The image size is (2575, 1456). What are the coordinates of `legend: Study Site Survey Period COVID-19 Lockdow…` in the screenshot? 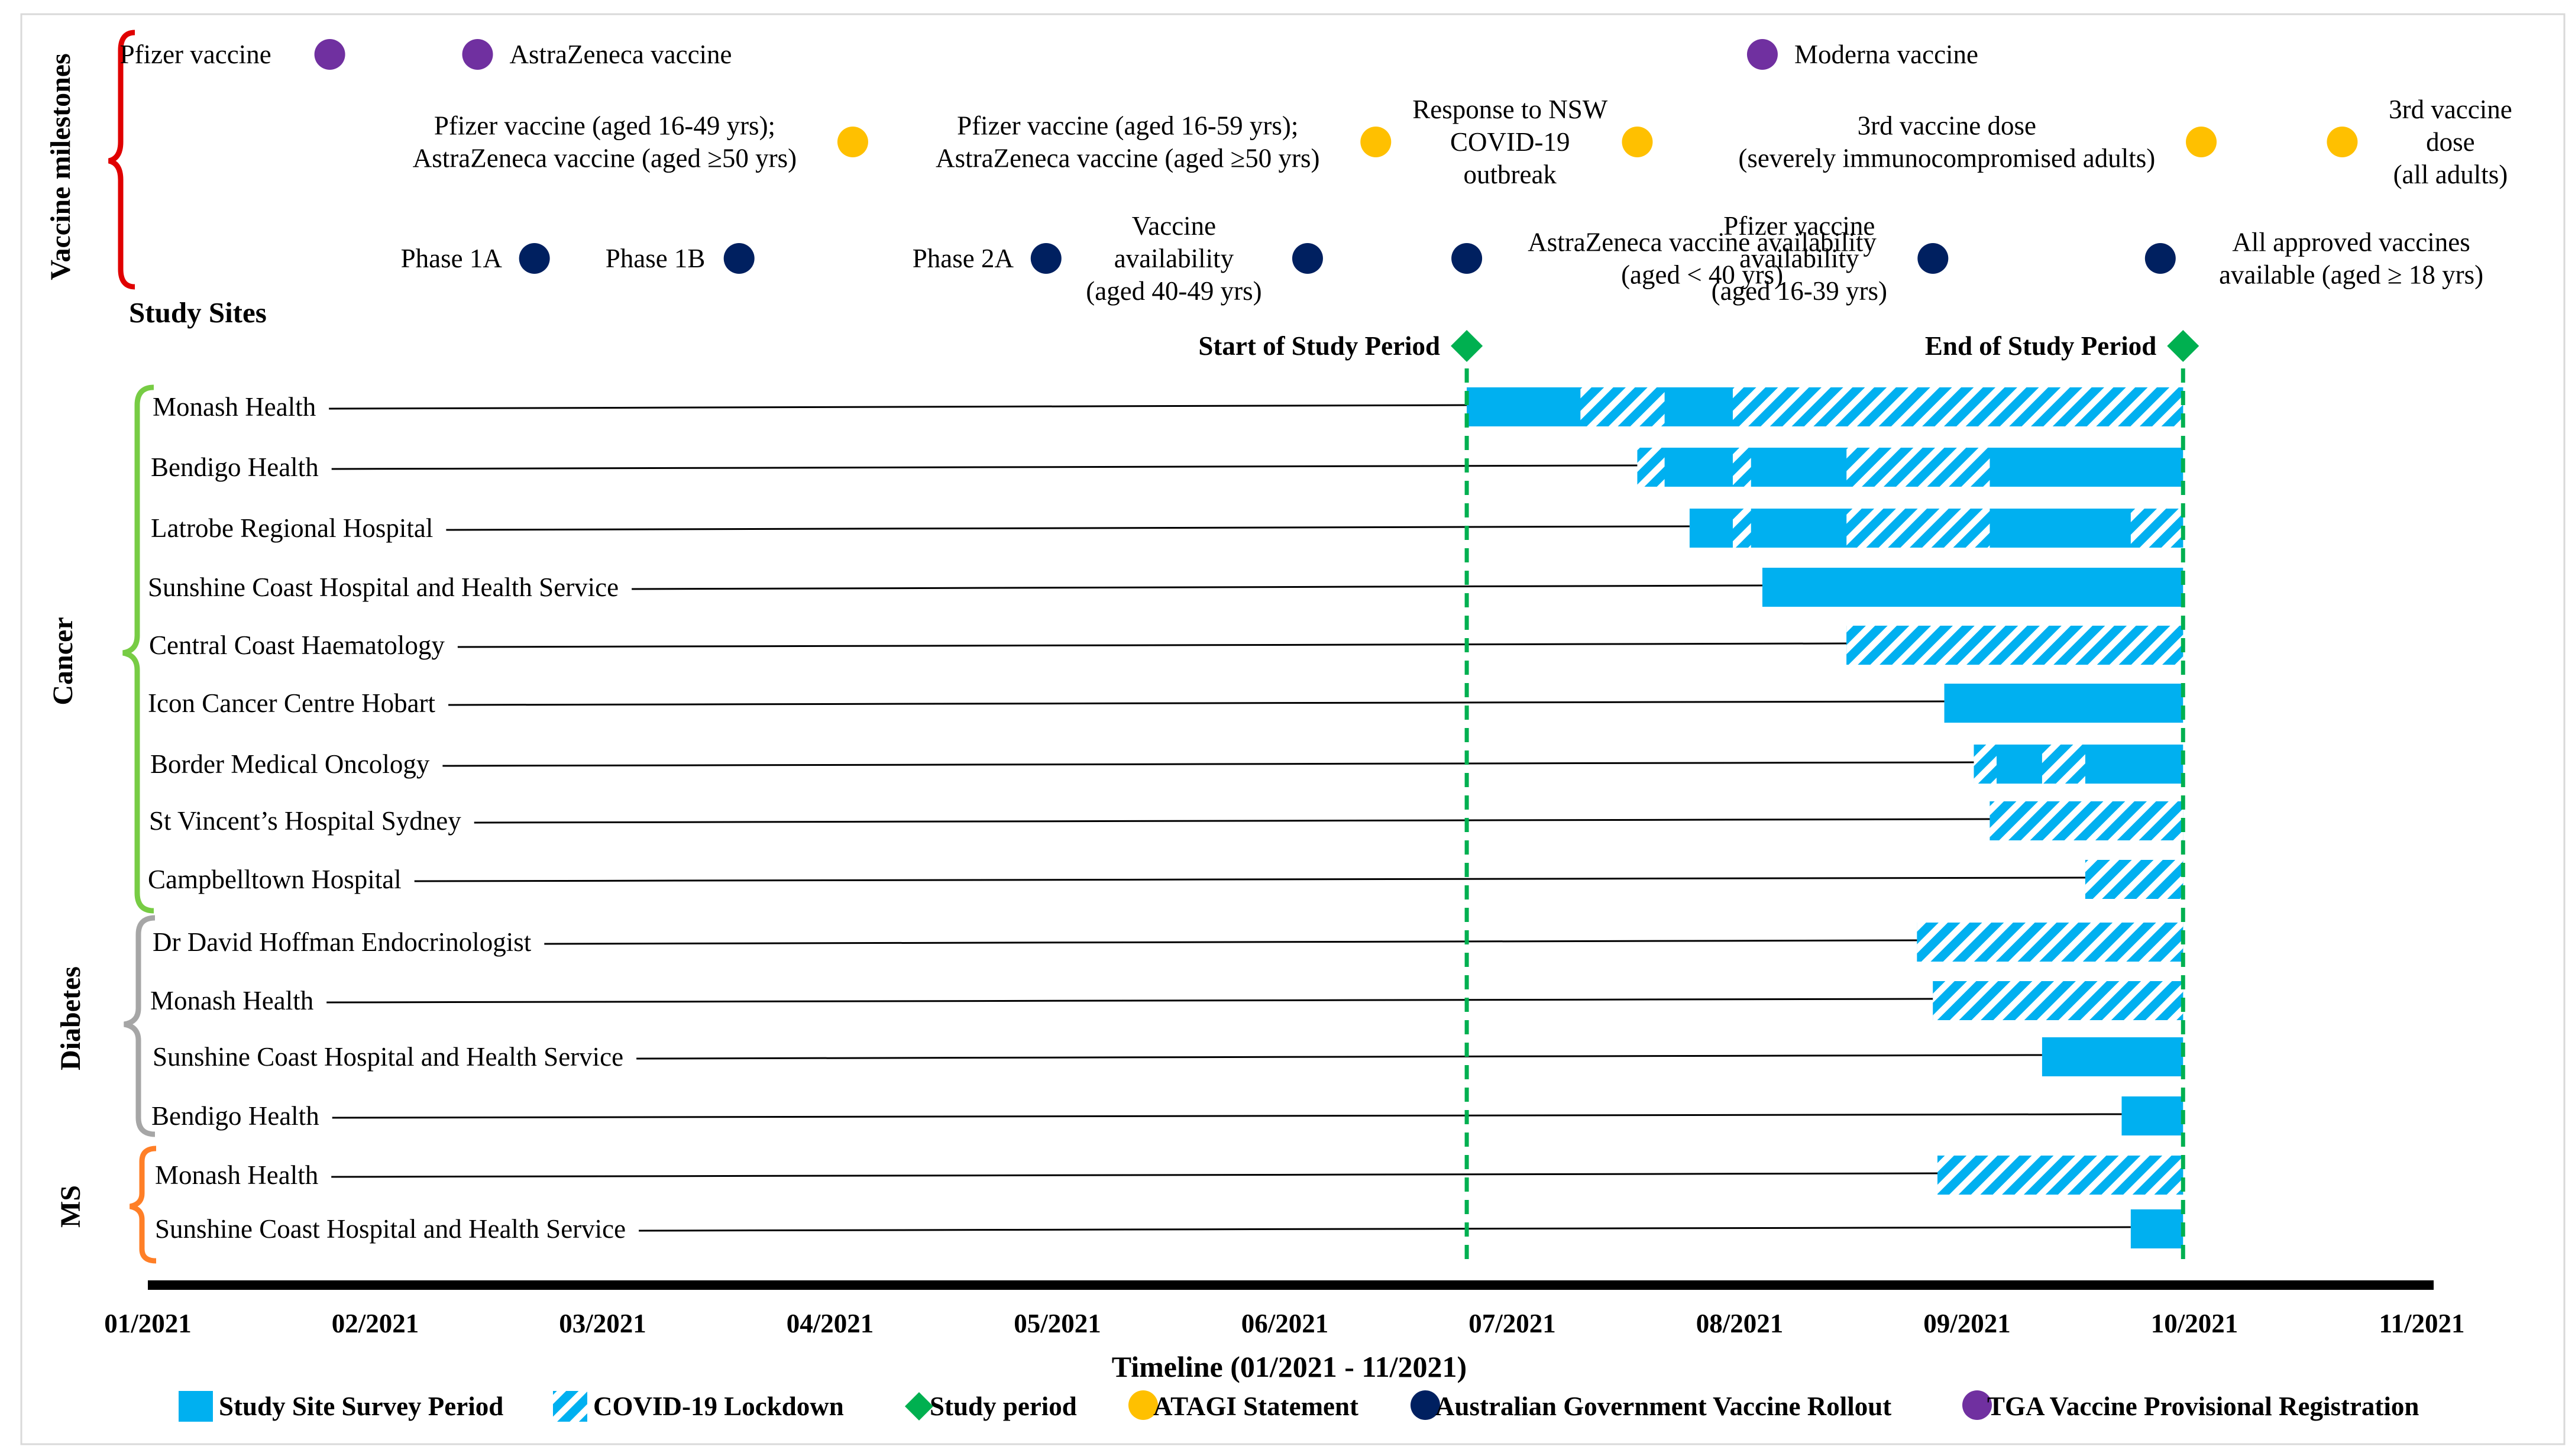 It's located at (1299, 1406).